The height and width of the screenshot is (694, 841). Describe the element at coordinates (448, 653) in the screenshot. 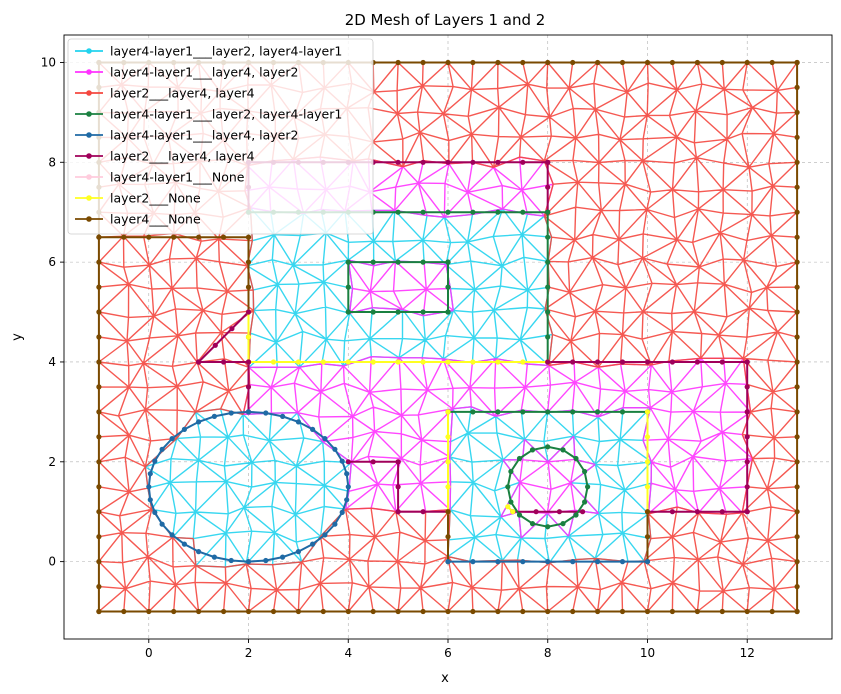

I see `x-tick-label-3: 6` at that location.